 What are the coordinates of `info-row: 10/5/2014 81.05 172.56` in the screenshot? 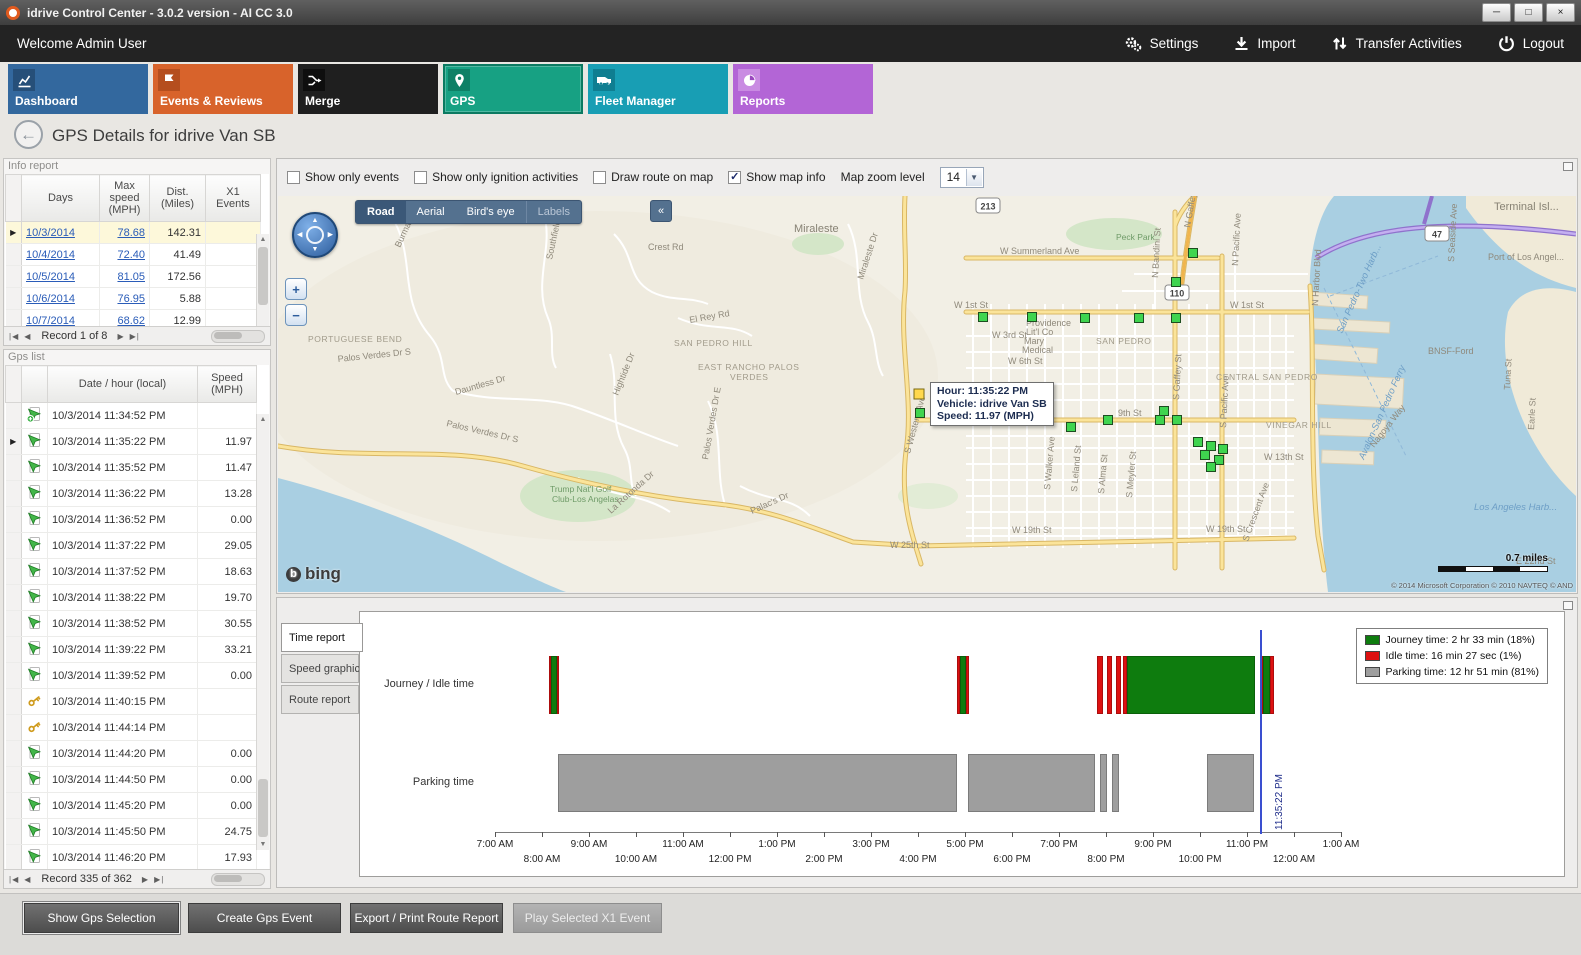 It's located at (133, 276).